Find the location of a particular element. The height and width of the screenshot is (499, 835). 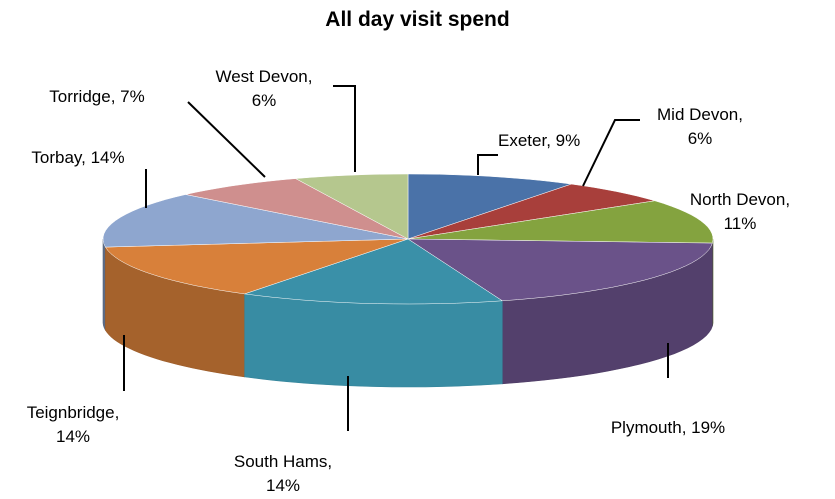

pie-slice-plymouth is located at coordinates (560, 270).